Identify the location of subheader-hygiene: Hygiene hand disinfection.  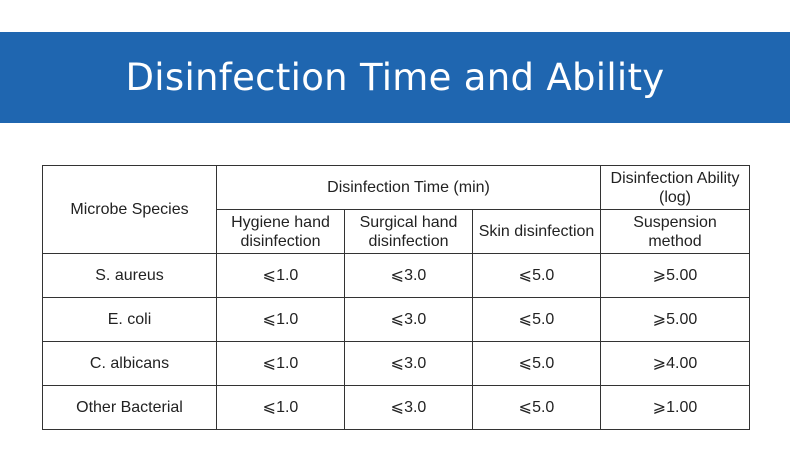
(280, 231).